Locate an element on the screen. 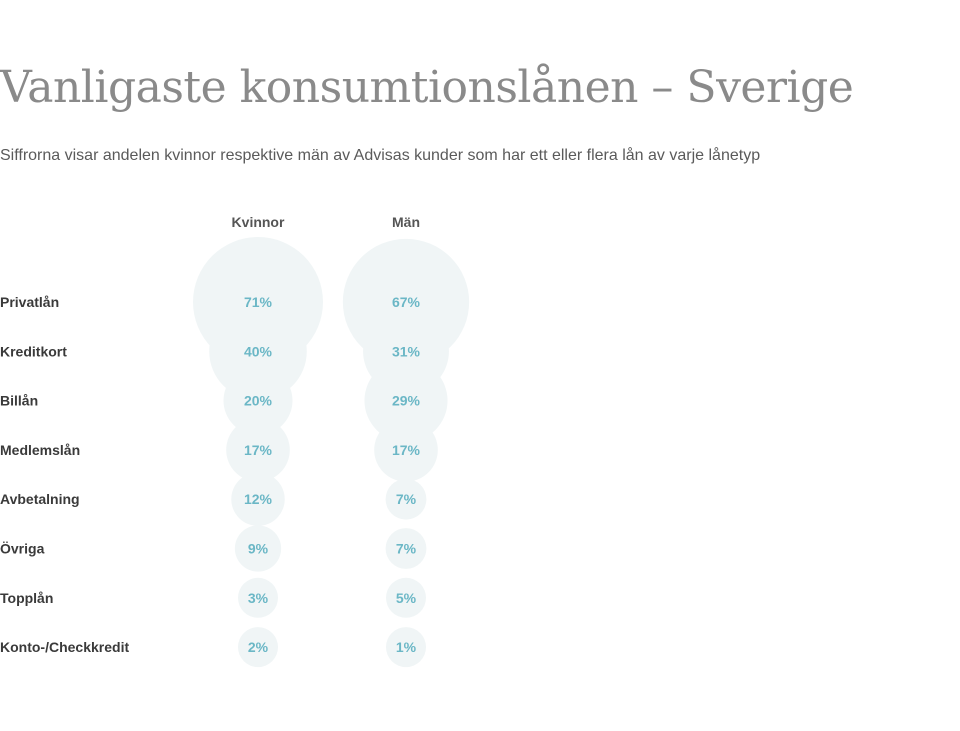  value-label-kvinnor-medlemslan: 17% is located at coordinates (258, 450).